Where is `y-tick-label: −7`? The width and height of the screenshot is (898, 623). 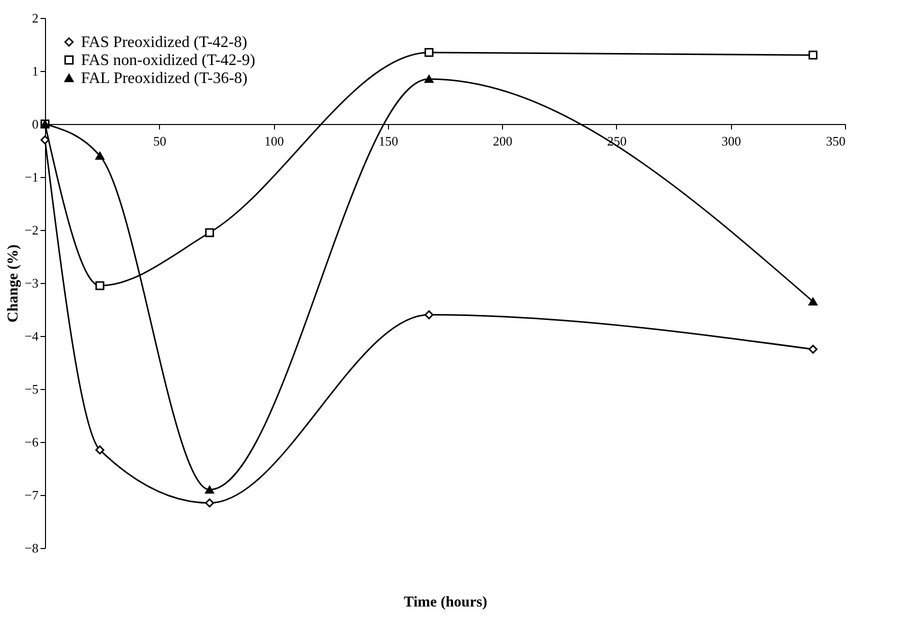
y-tick-label: −7 is located at coordinates (31, 495).